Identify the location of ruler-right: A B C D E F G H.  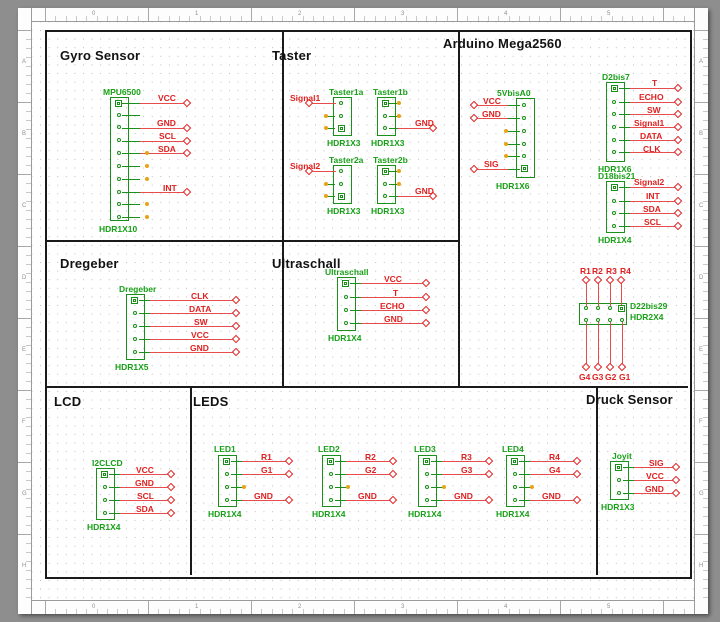
(701, 311).